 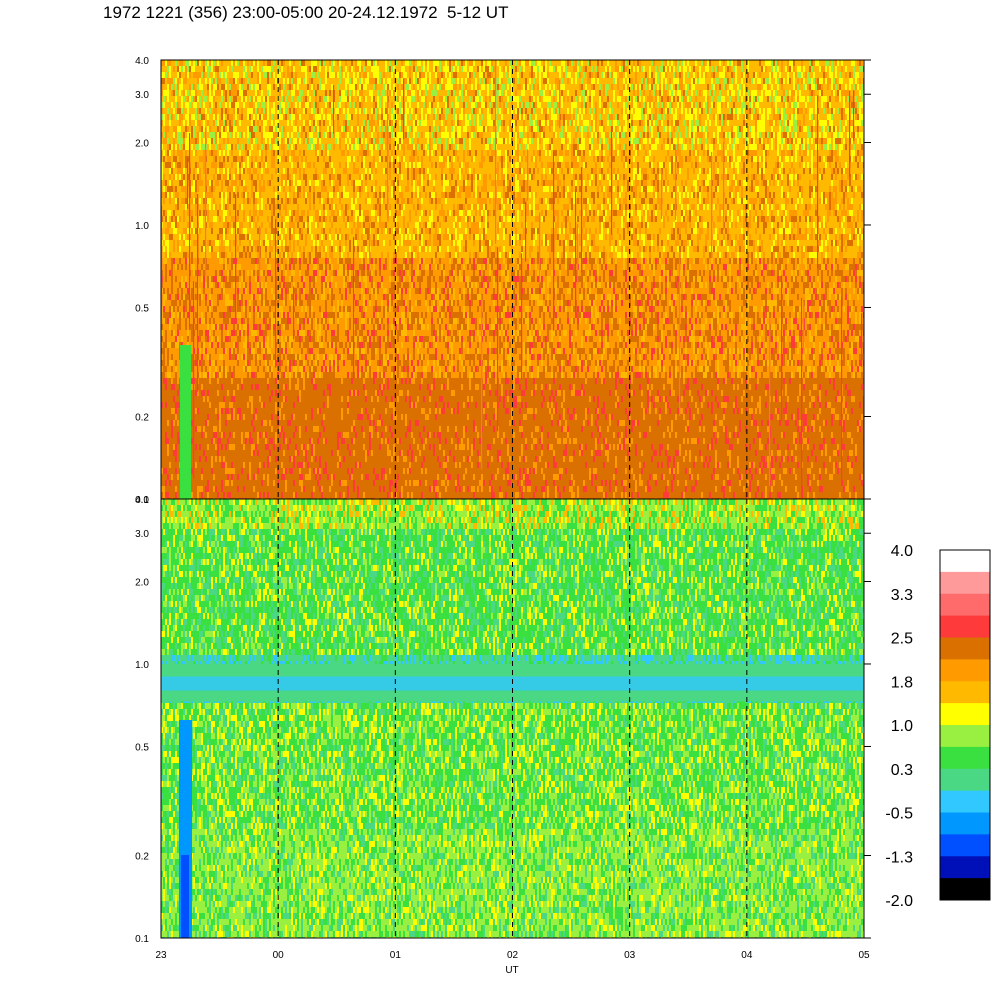 What do you see at coordinates (747, 955) in the screenshot?
I see `x-tick-label: 04` at bounding box center [747, 955].